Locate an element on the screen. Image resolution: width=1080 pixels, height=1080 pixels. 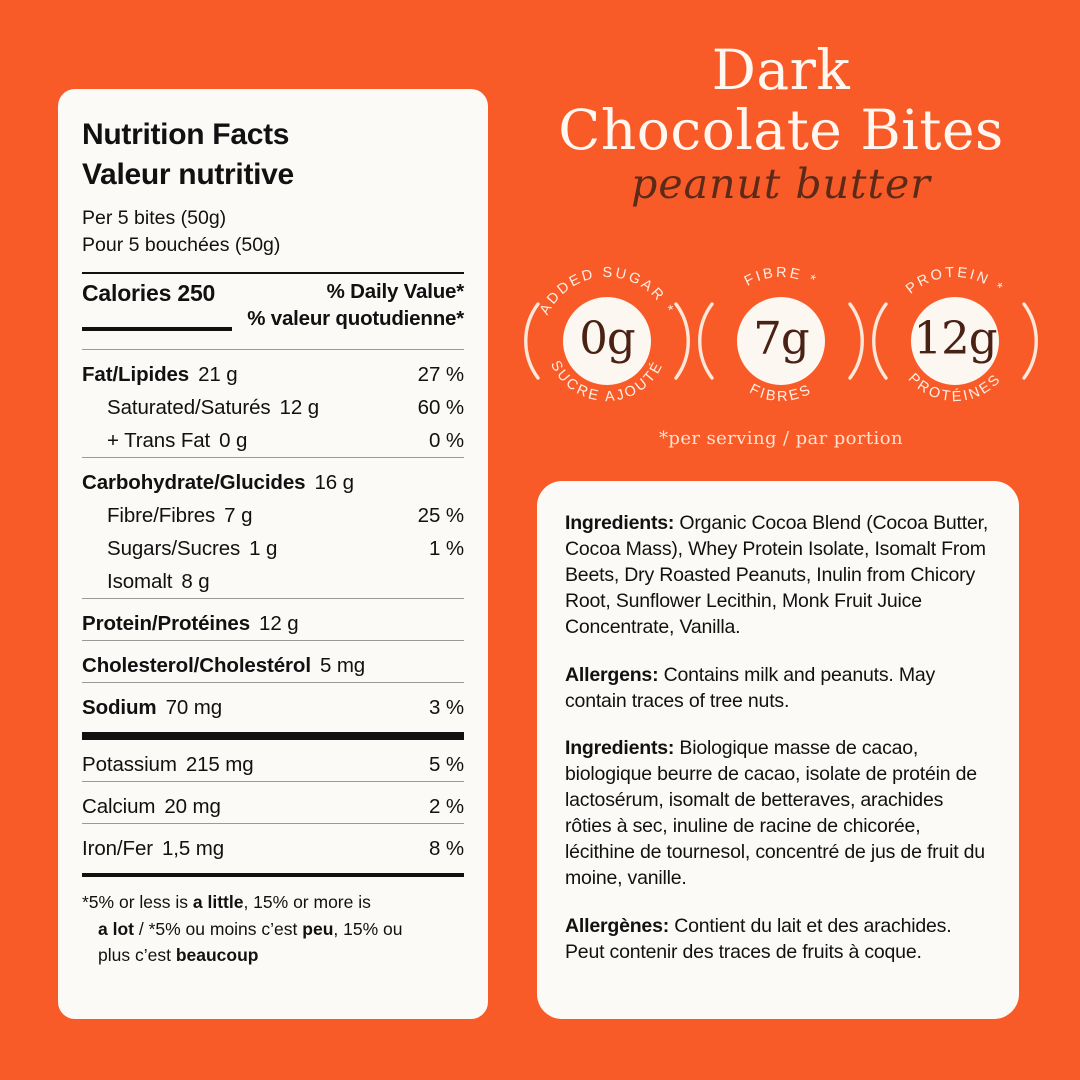
nutrient-row: Carbohydrate/Glucides 16 g is located at coordinates (273, 482).